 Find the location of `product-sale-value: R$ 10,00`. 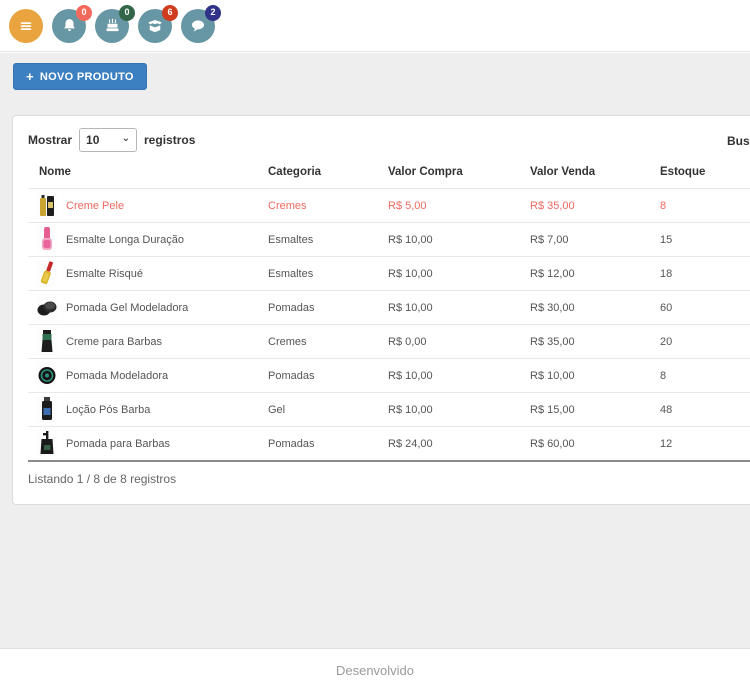

product-sale-value: R$ 10,00 is located at coordinates (552, 375).